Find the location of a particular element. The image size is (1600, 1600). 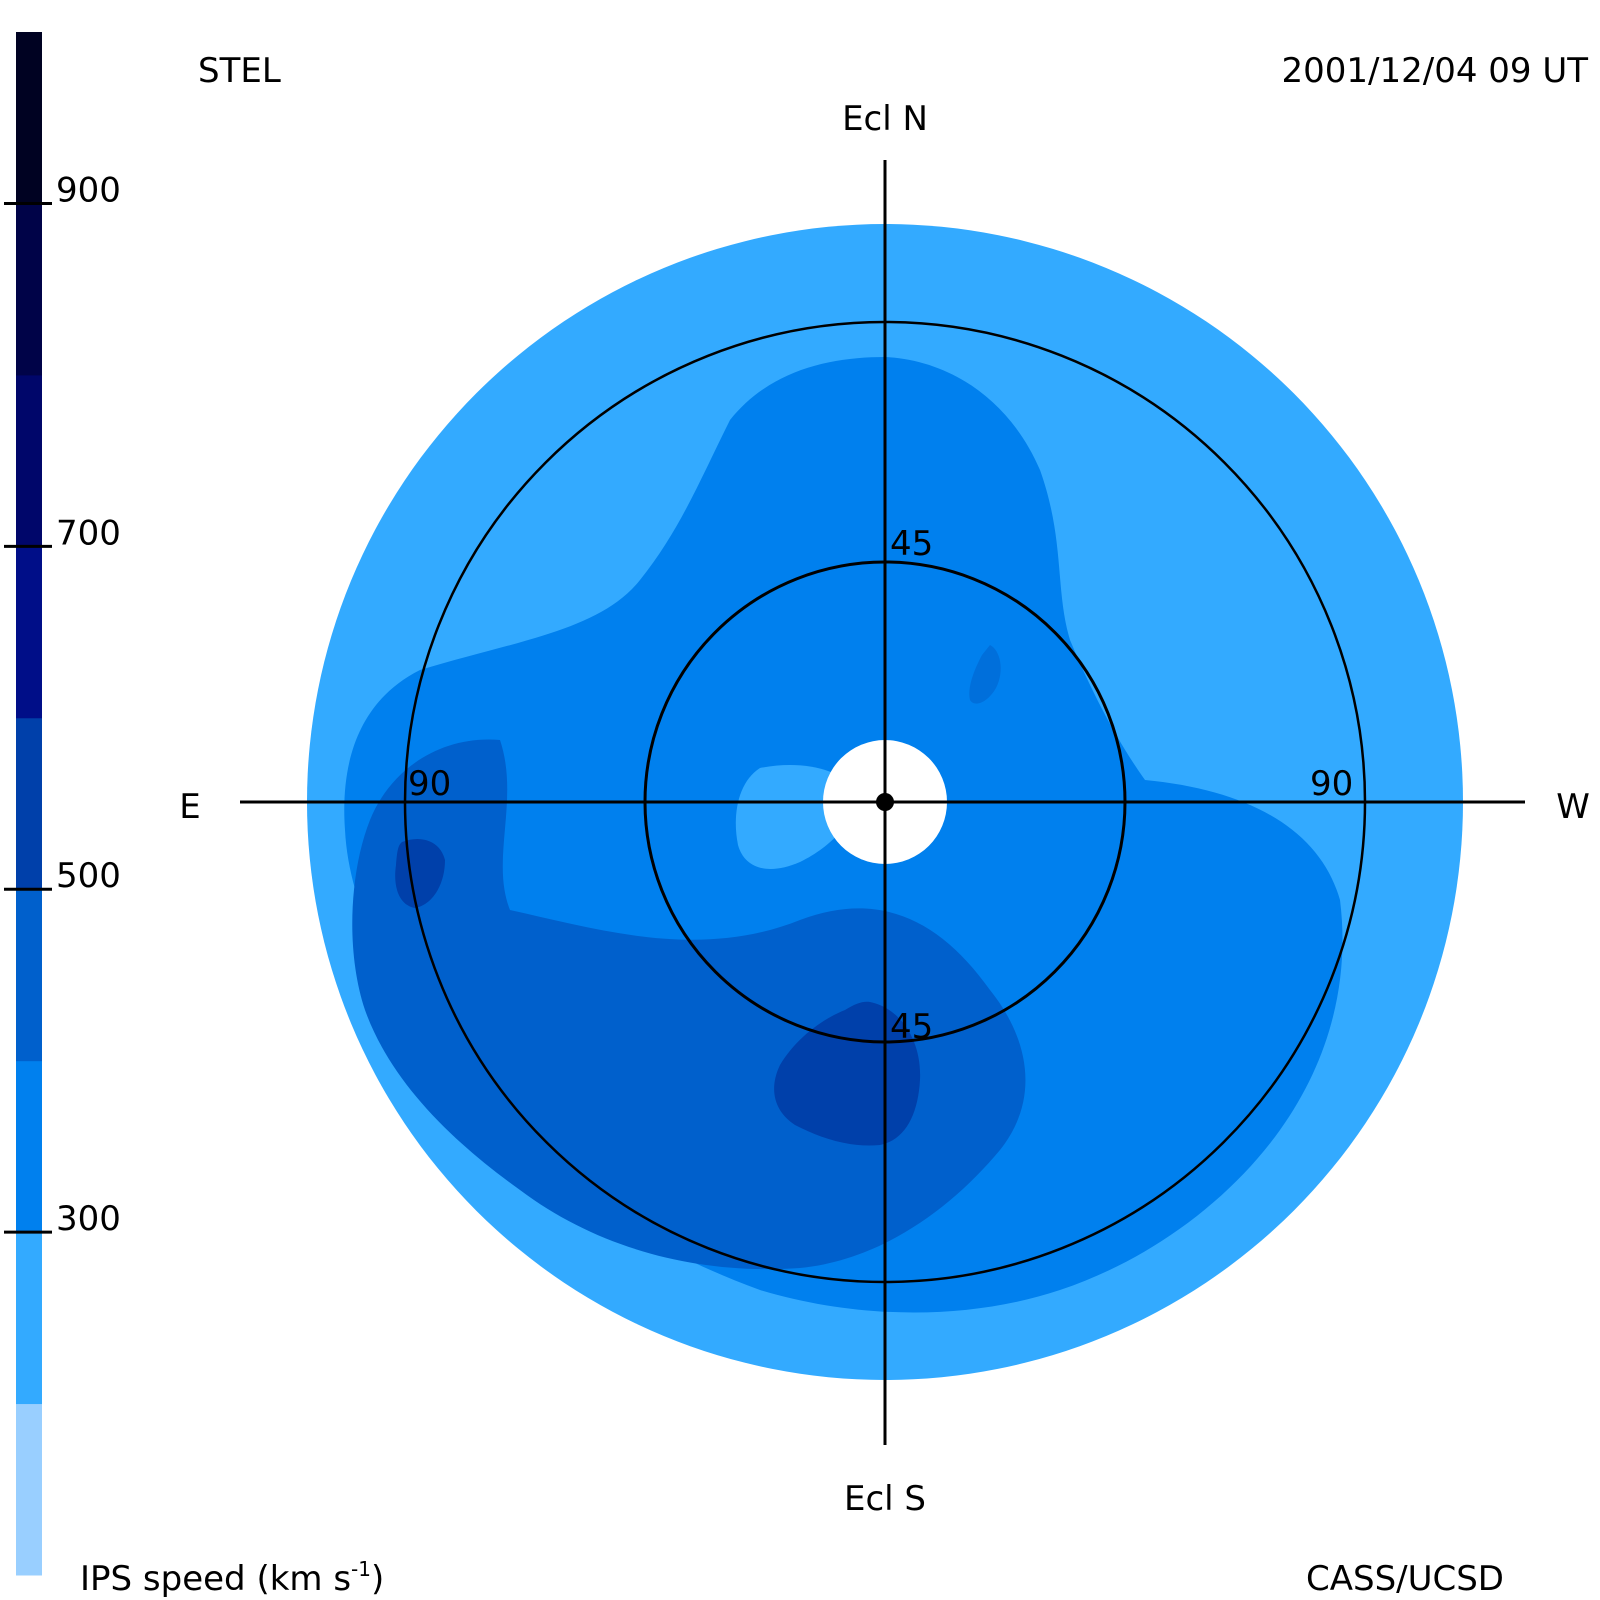

title-right: 2001/12/04 09 UT is located at coordinates (1435, 71).